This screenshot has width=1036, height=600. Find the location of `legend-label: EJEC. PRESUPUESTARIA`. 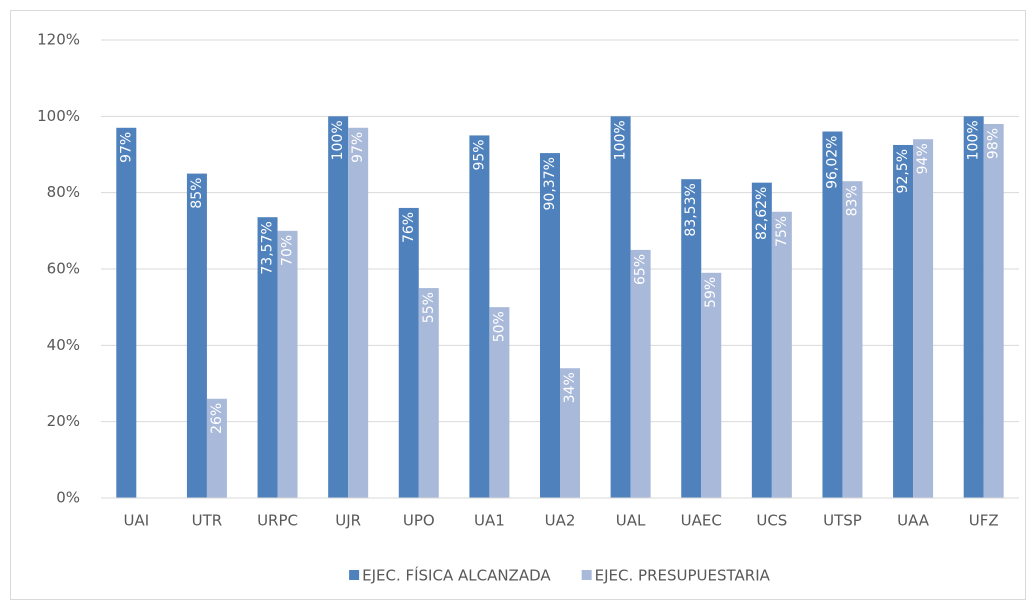

legend-label: EJEC. PRESUPUESTARIA is located at coordinates (683, 576).